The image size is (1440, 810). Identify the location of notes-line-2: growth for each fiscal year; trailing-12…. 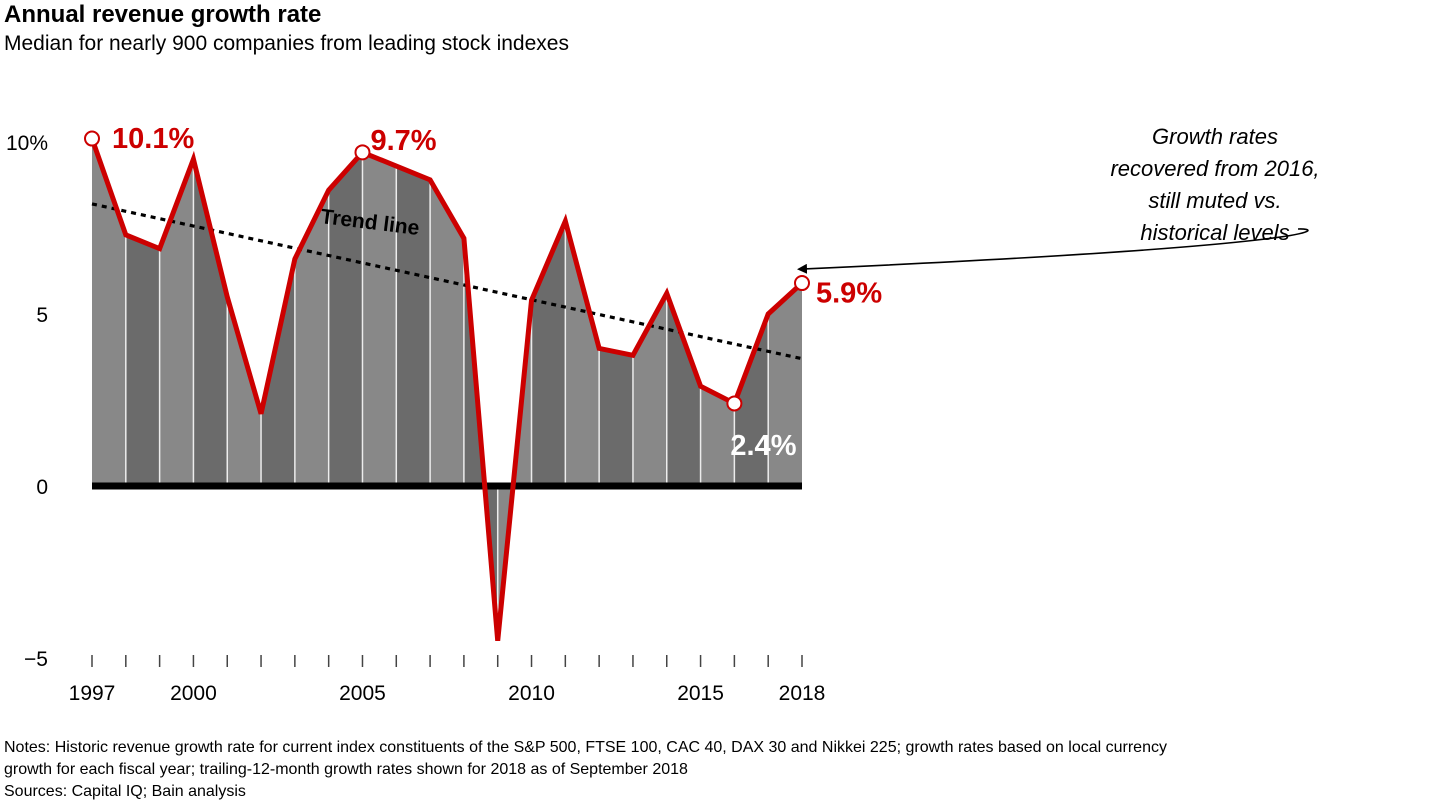
(346, 769).